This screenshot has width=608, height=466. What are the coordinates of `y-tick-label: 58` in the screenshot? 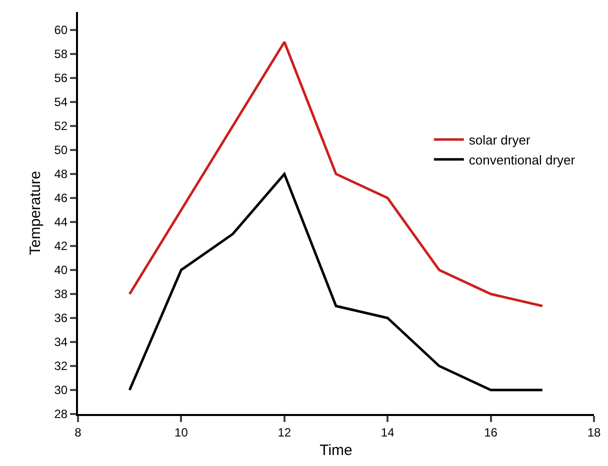 It's located at (61, 54).